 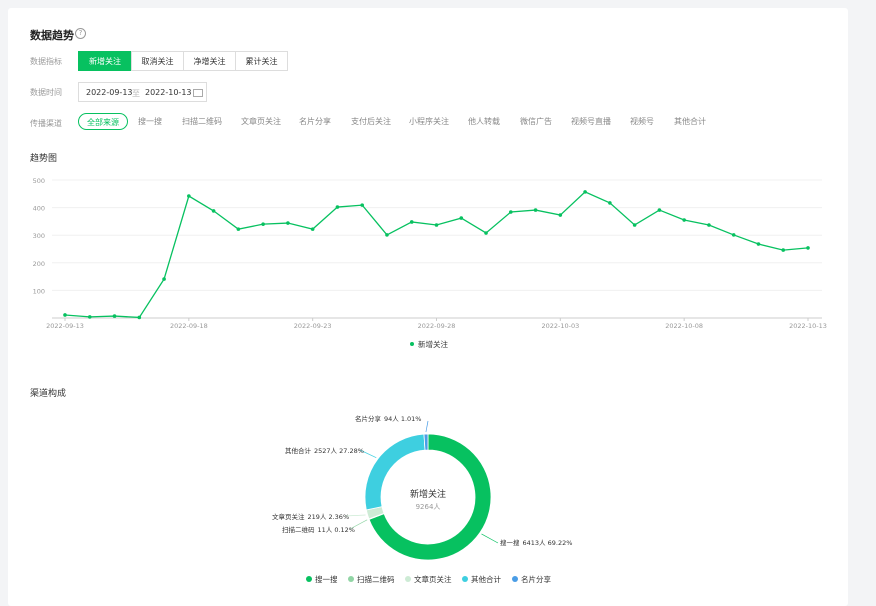 I want to click on y-tick-label: 500, so click(x=39, y=181).